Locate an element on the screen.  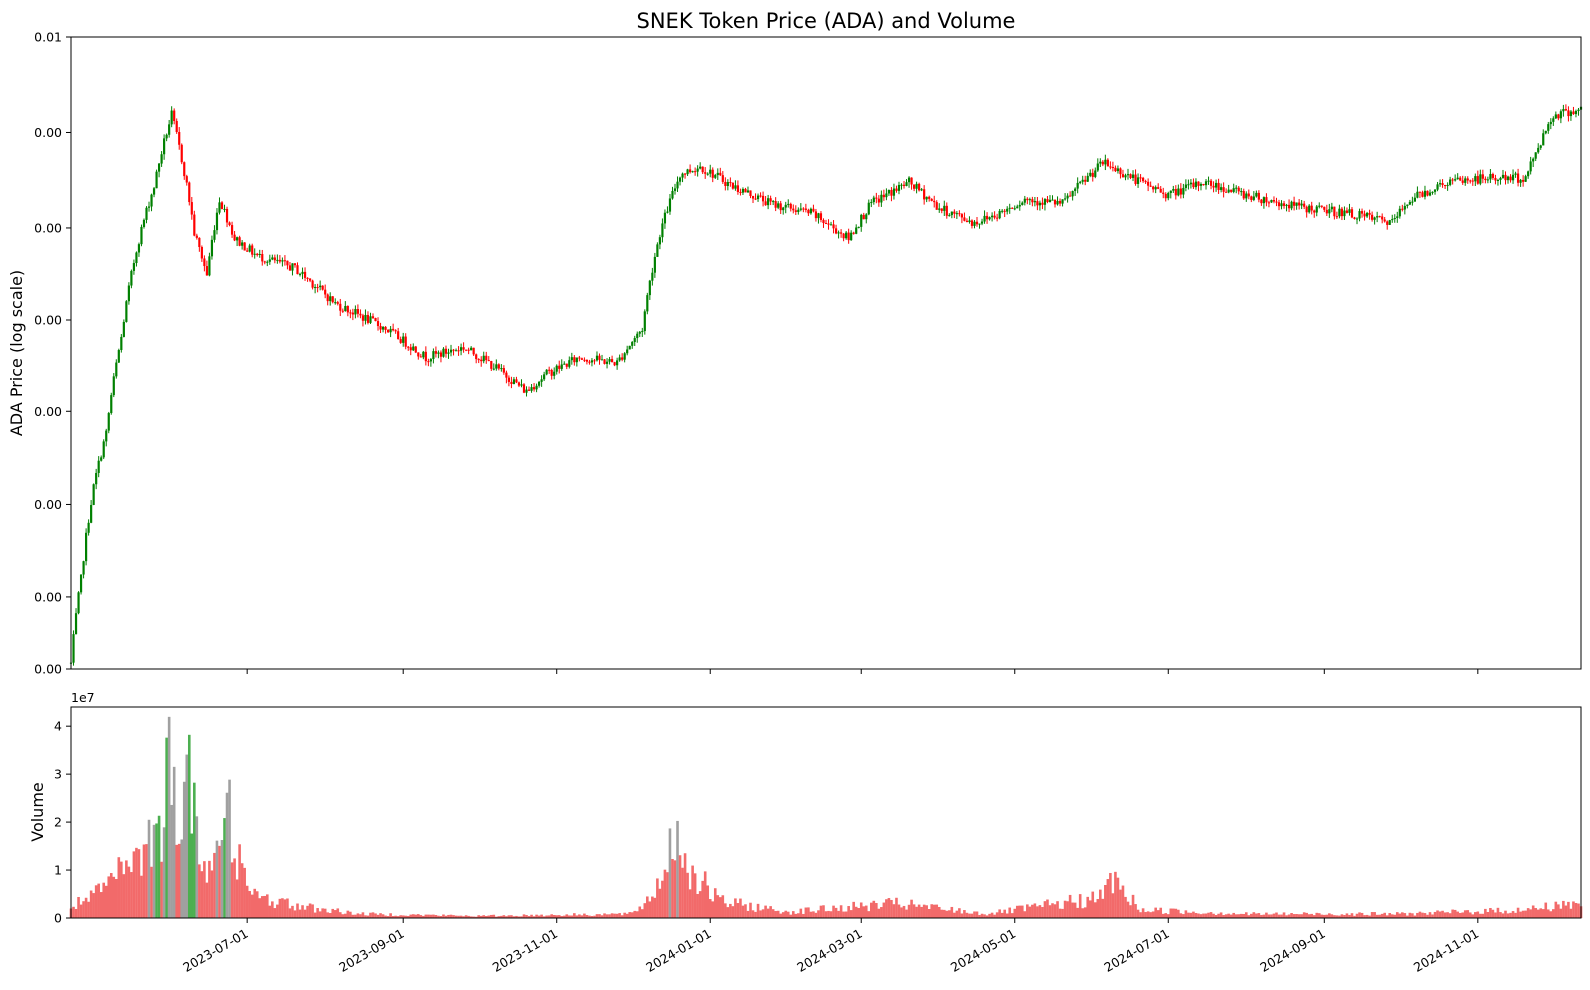
x-tick-label: 2024-09-01 is located at coordinates (1292, 950).